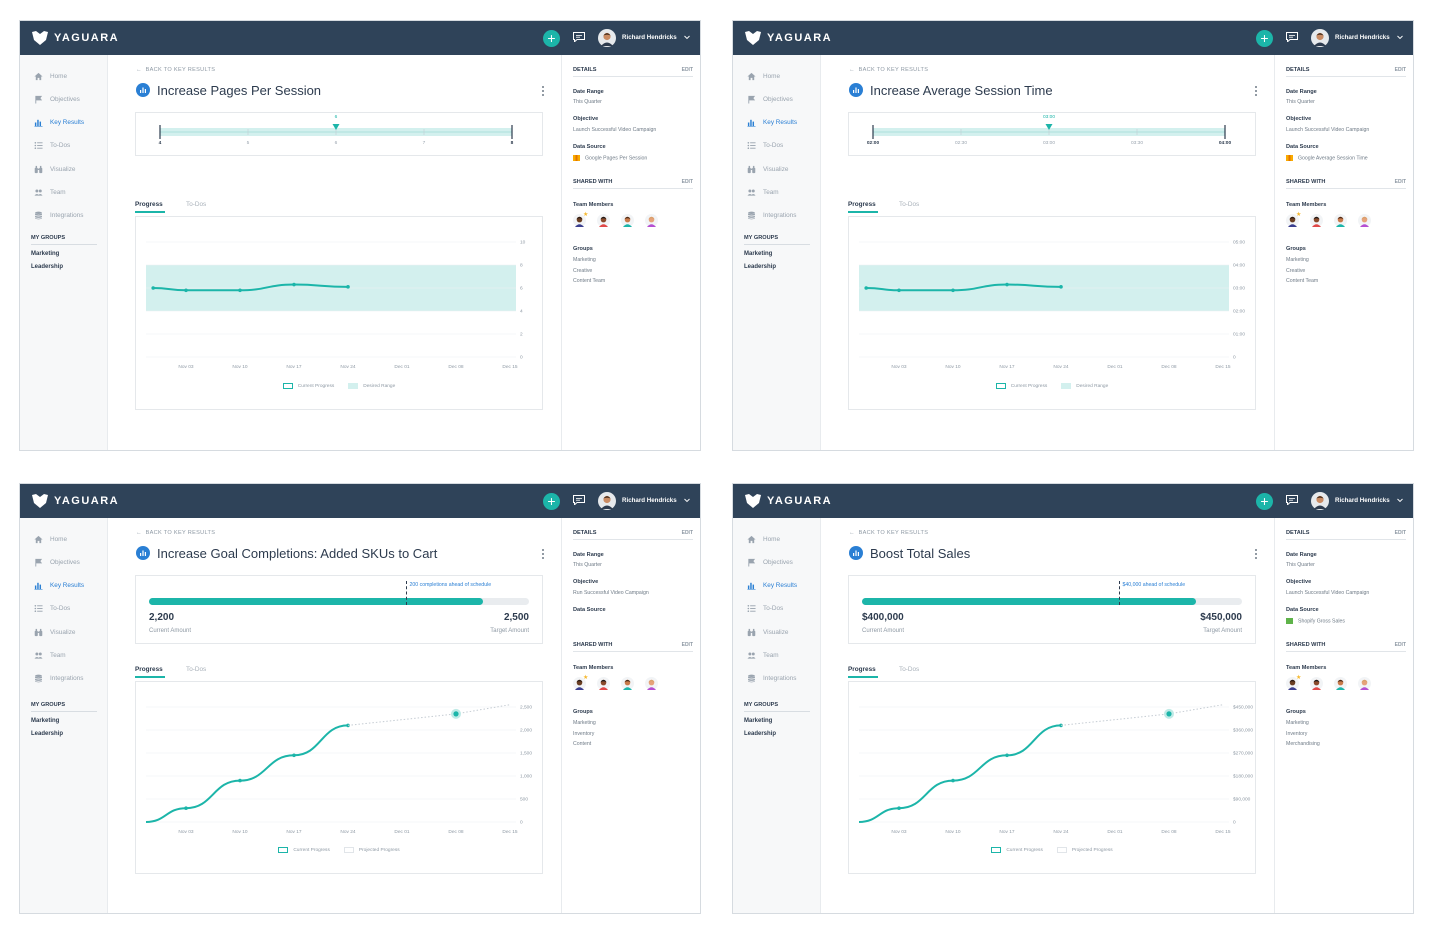 Image resolution: width=1440 pixels, height=940 pixels. I want to click on data-point, so click(294, 284).